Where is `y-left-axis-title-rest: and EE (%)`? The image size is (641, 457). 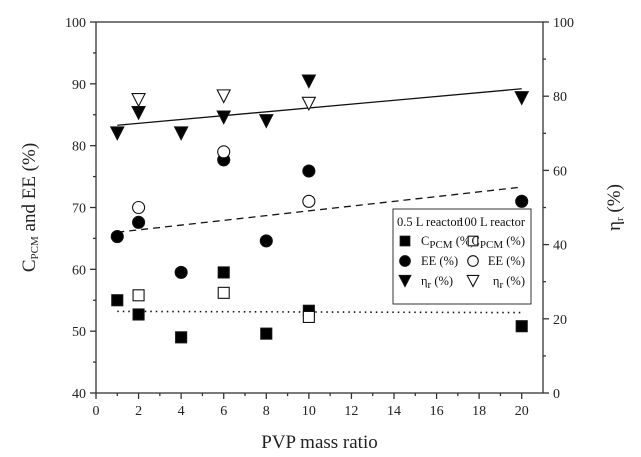 y-left-axis-title-rest: and EE (%) is located at coordinates (29, 189).